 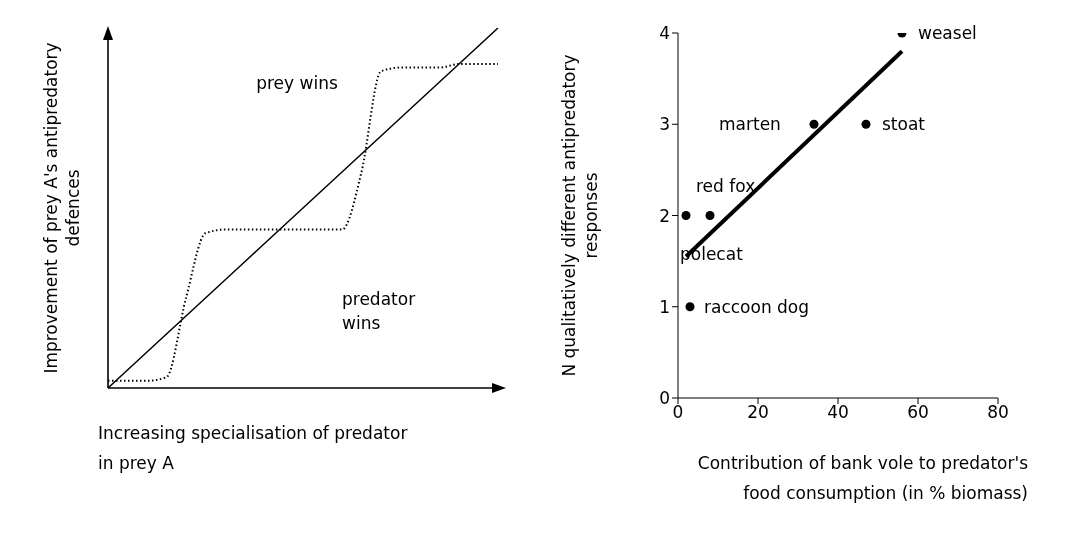 I want to click on x-tick-label: 80, so click(x=998, y=412).